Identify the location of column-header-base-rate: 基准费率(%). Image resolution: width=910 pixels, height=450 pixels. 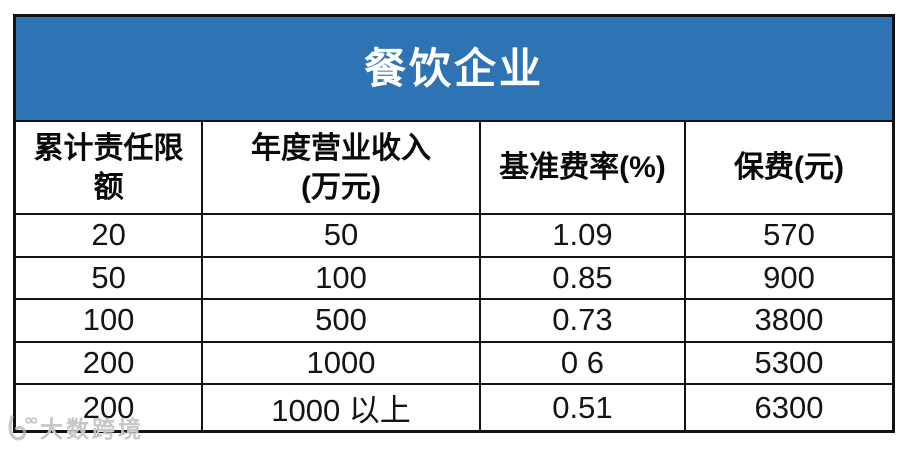
(583, 167).